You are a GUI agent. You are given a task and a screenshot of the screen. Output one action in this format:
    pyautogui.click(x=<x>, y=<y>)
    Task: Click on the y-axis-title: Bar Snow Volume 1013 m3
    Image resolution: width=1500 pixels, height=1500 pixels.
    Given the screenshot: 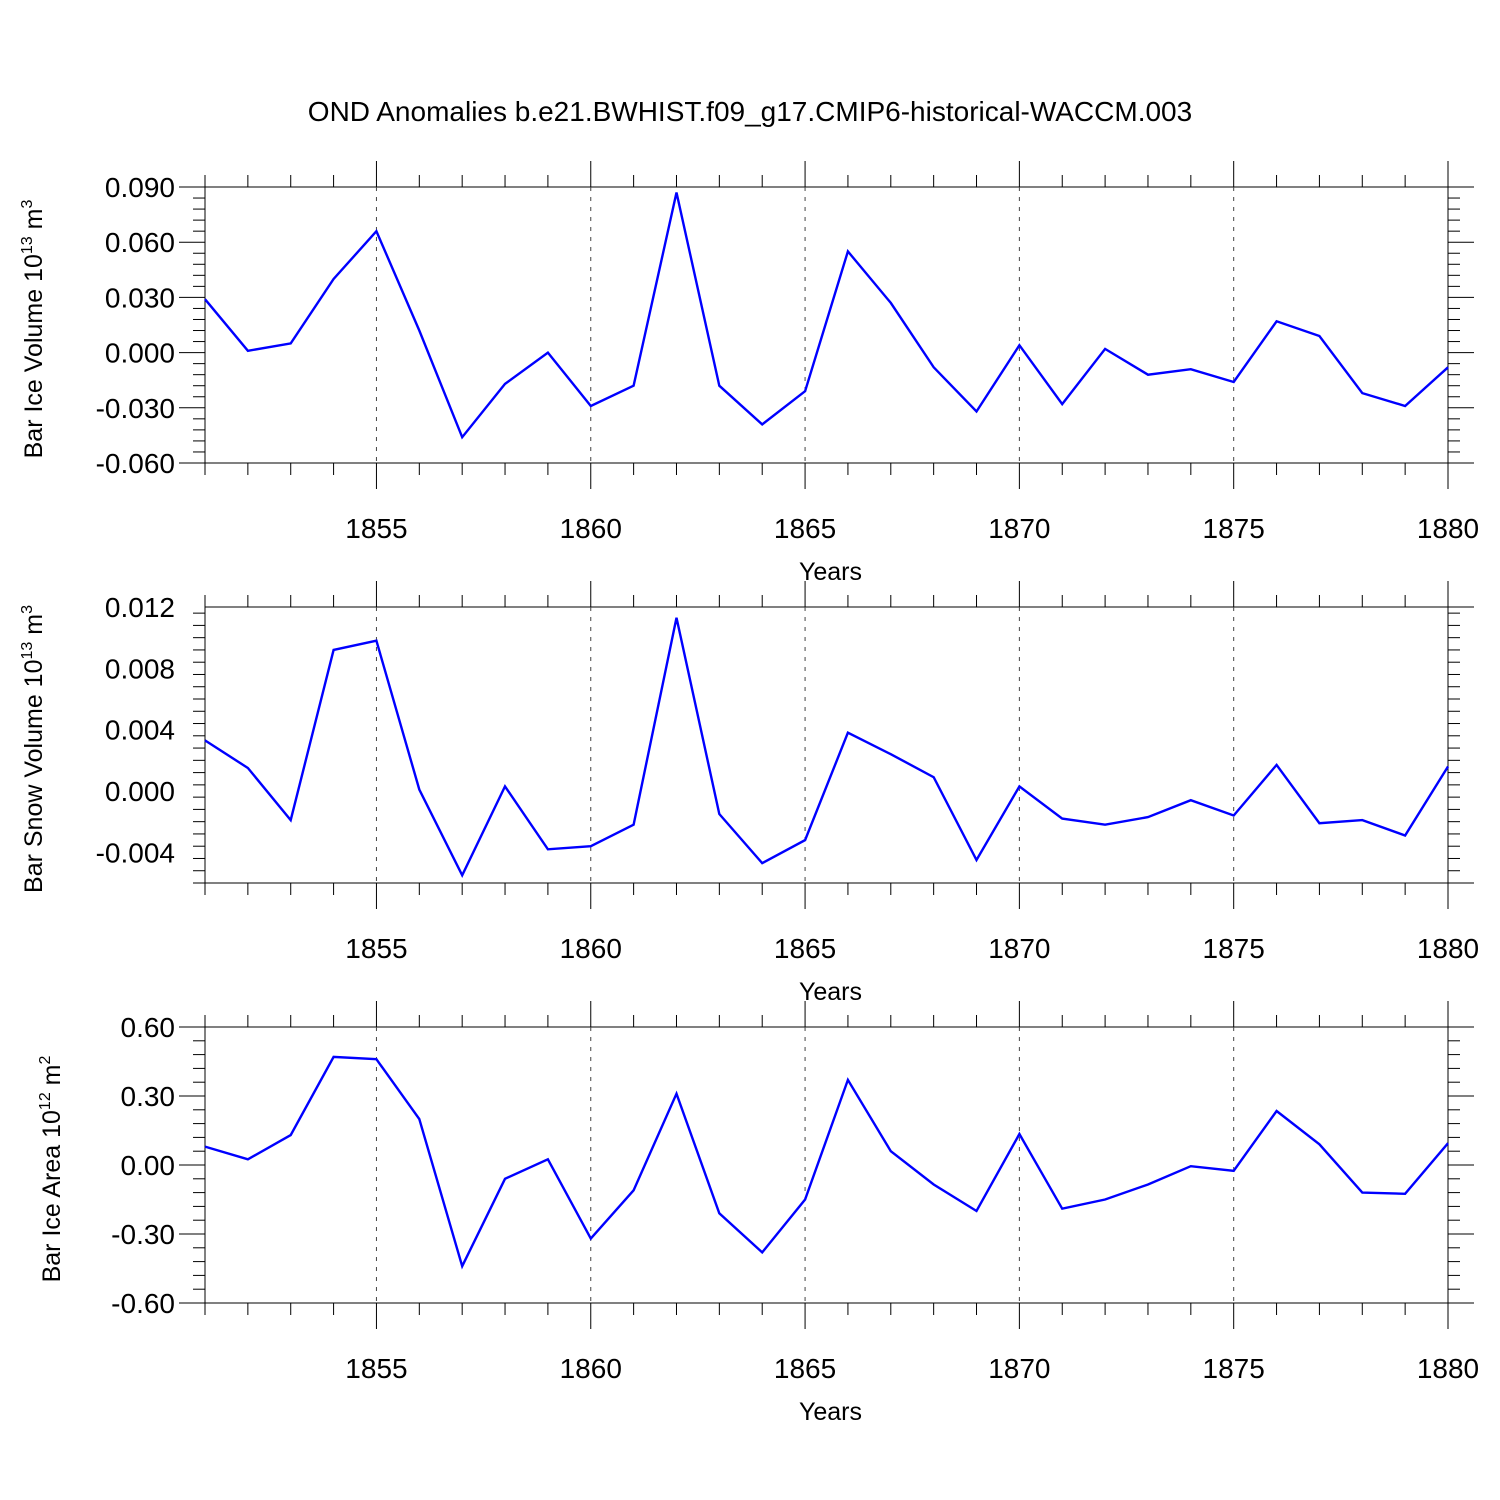 What is the action you would take?
    pyautogui.click(x=33, y=749)
    